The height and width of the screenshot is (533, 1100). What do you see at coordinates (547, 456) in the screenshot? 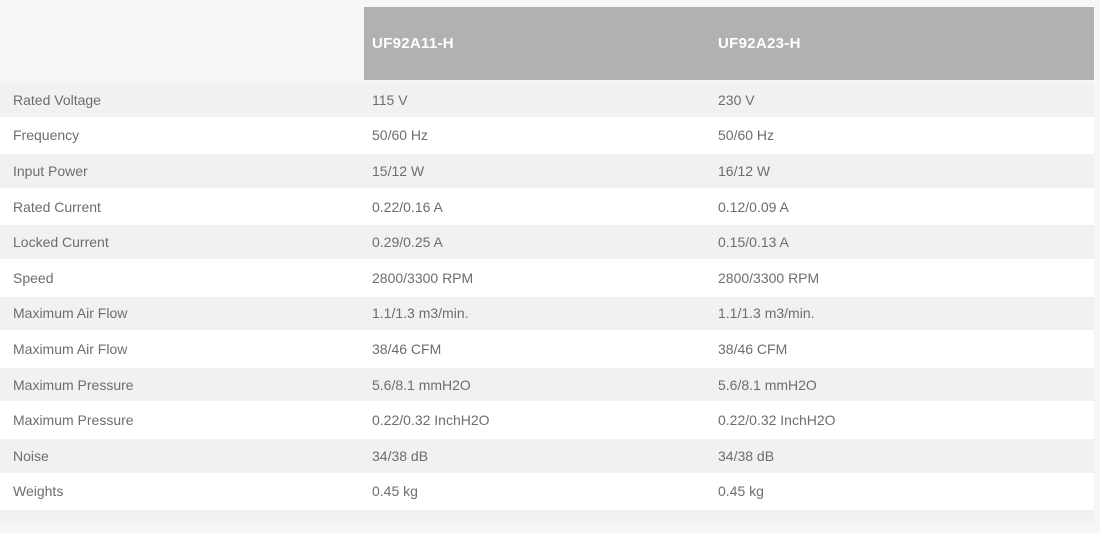
I see `table-row: Noise 34/38 dB 34/38 dB` at bounding box center [547, 456].